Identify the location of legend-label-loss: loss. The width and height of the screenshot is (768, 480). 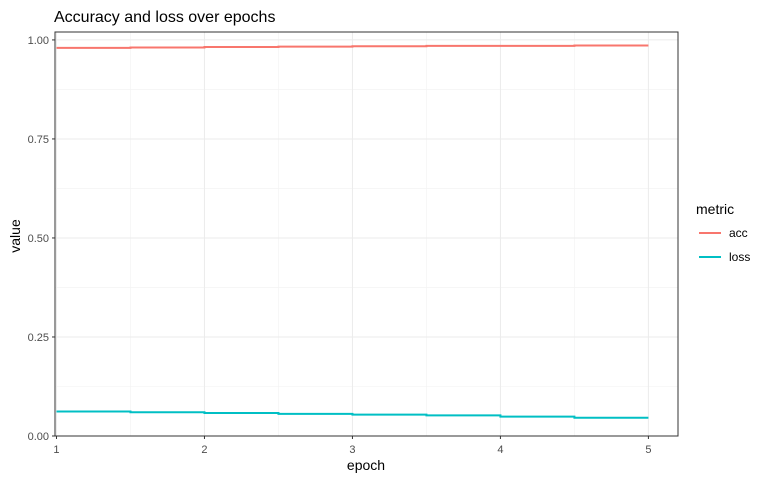
(739, 257).